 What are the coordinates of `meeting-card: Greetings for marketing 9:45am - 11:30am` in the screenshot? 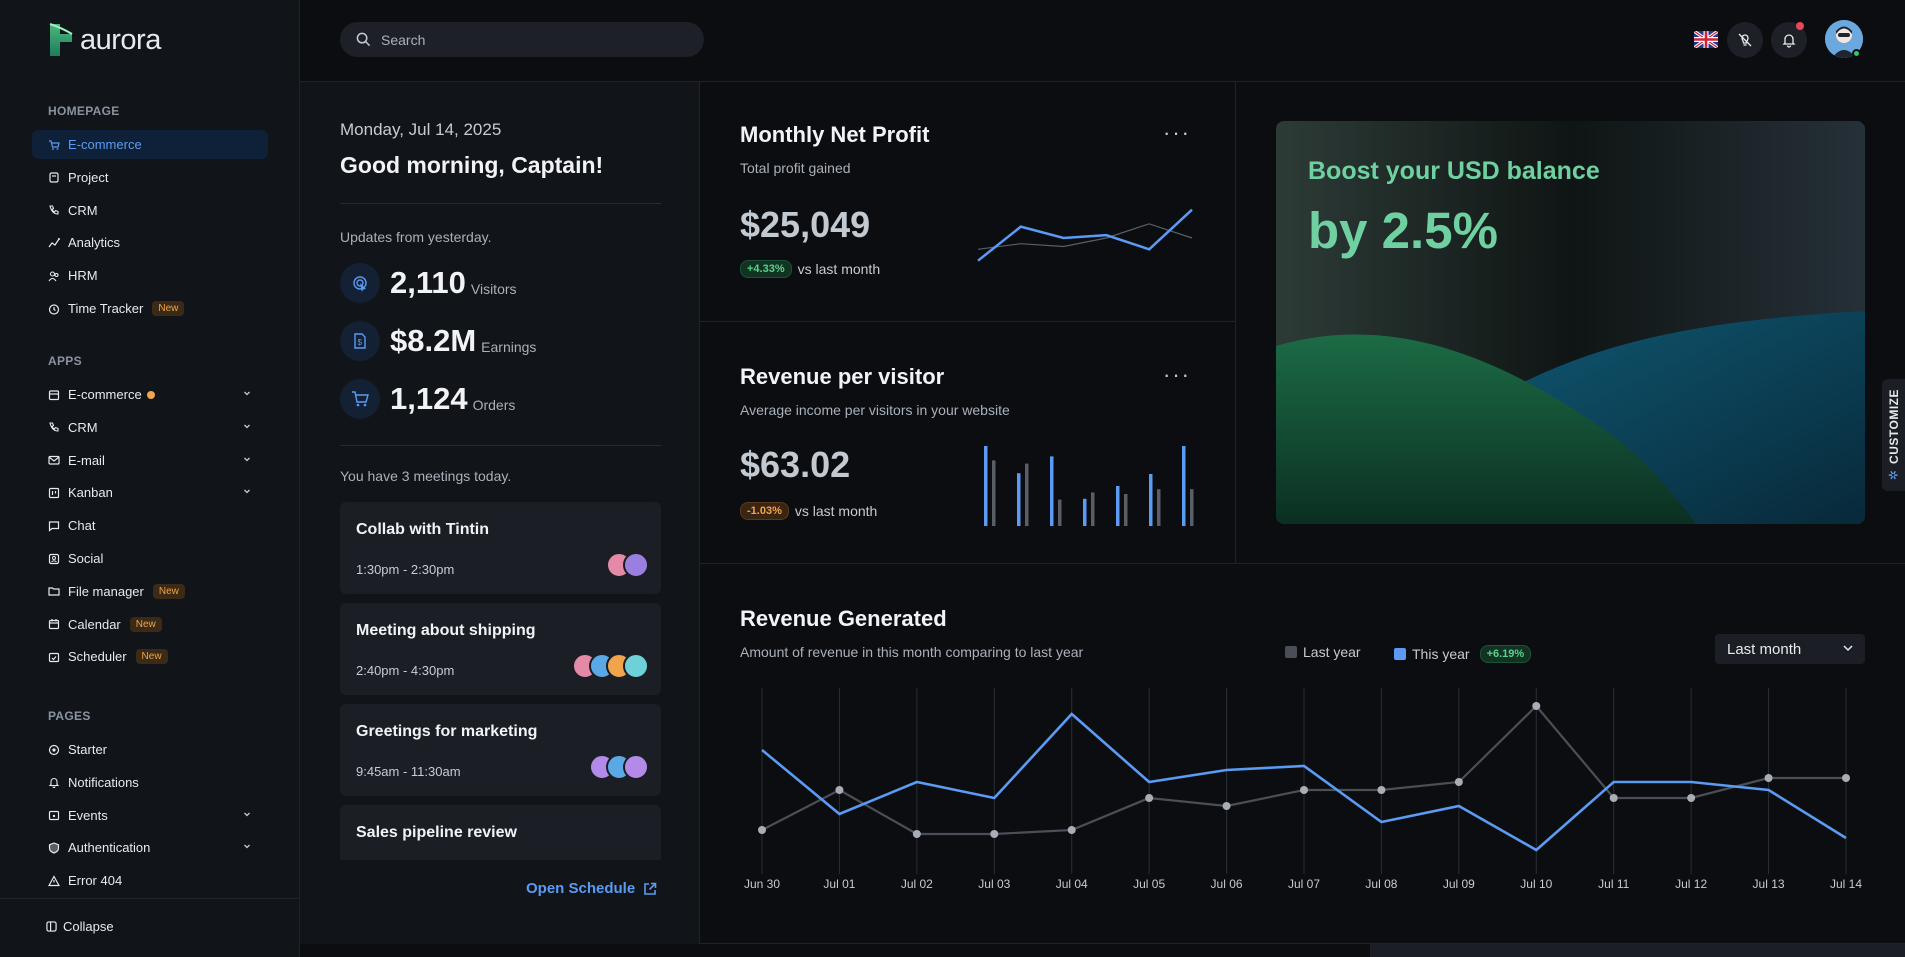 It's located at (500, 750).